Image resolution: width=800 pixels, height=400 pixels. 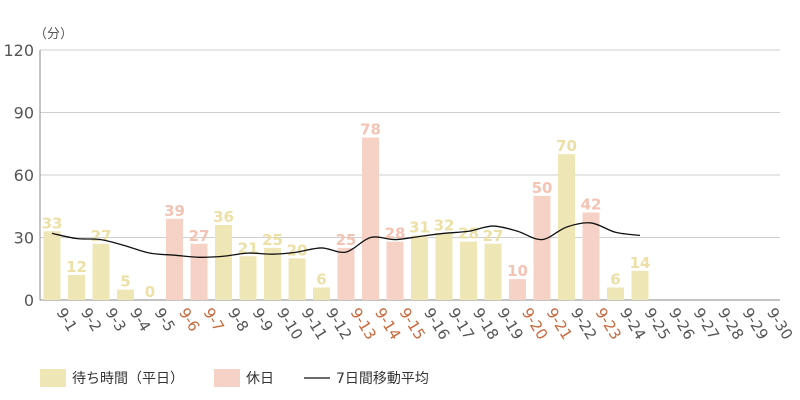 I want to click on x-tick-label: 9-20, so click(x=534, y=324).